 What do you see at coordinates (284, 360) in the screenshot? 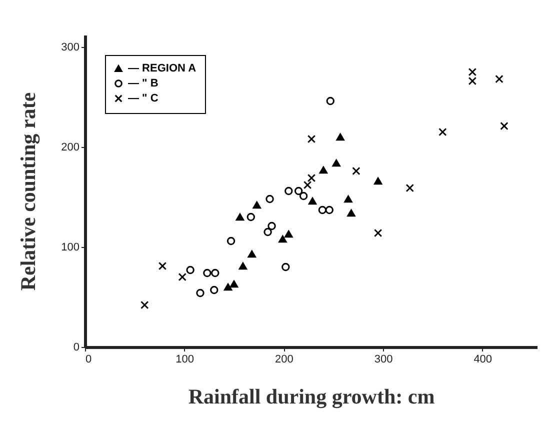
I see `x-tick-label: 200` at bounding box center [284, 360].